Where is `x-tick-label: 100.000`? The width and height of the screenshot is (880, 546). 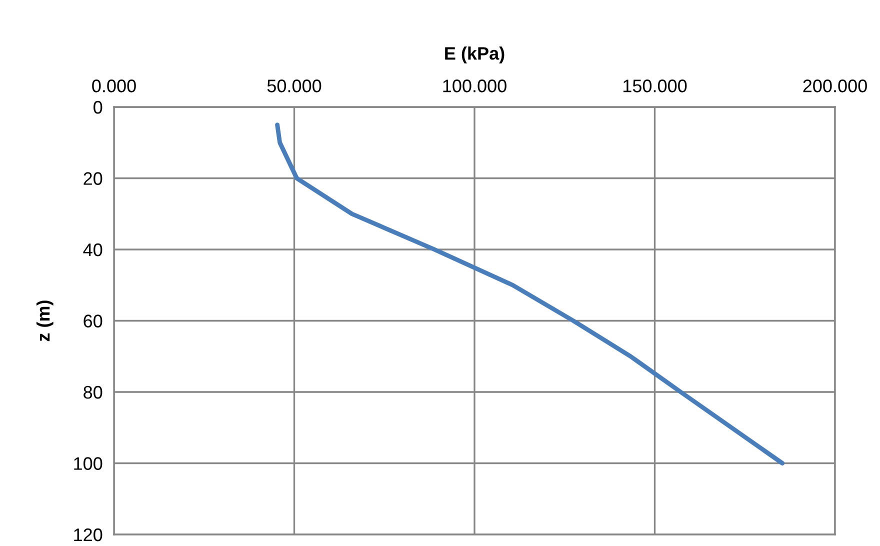
x-tick-label: 100.000 is located at coordinates (474, 86).